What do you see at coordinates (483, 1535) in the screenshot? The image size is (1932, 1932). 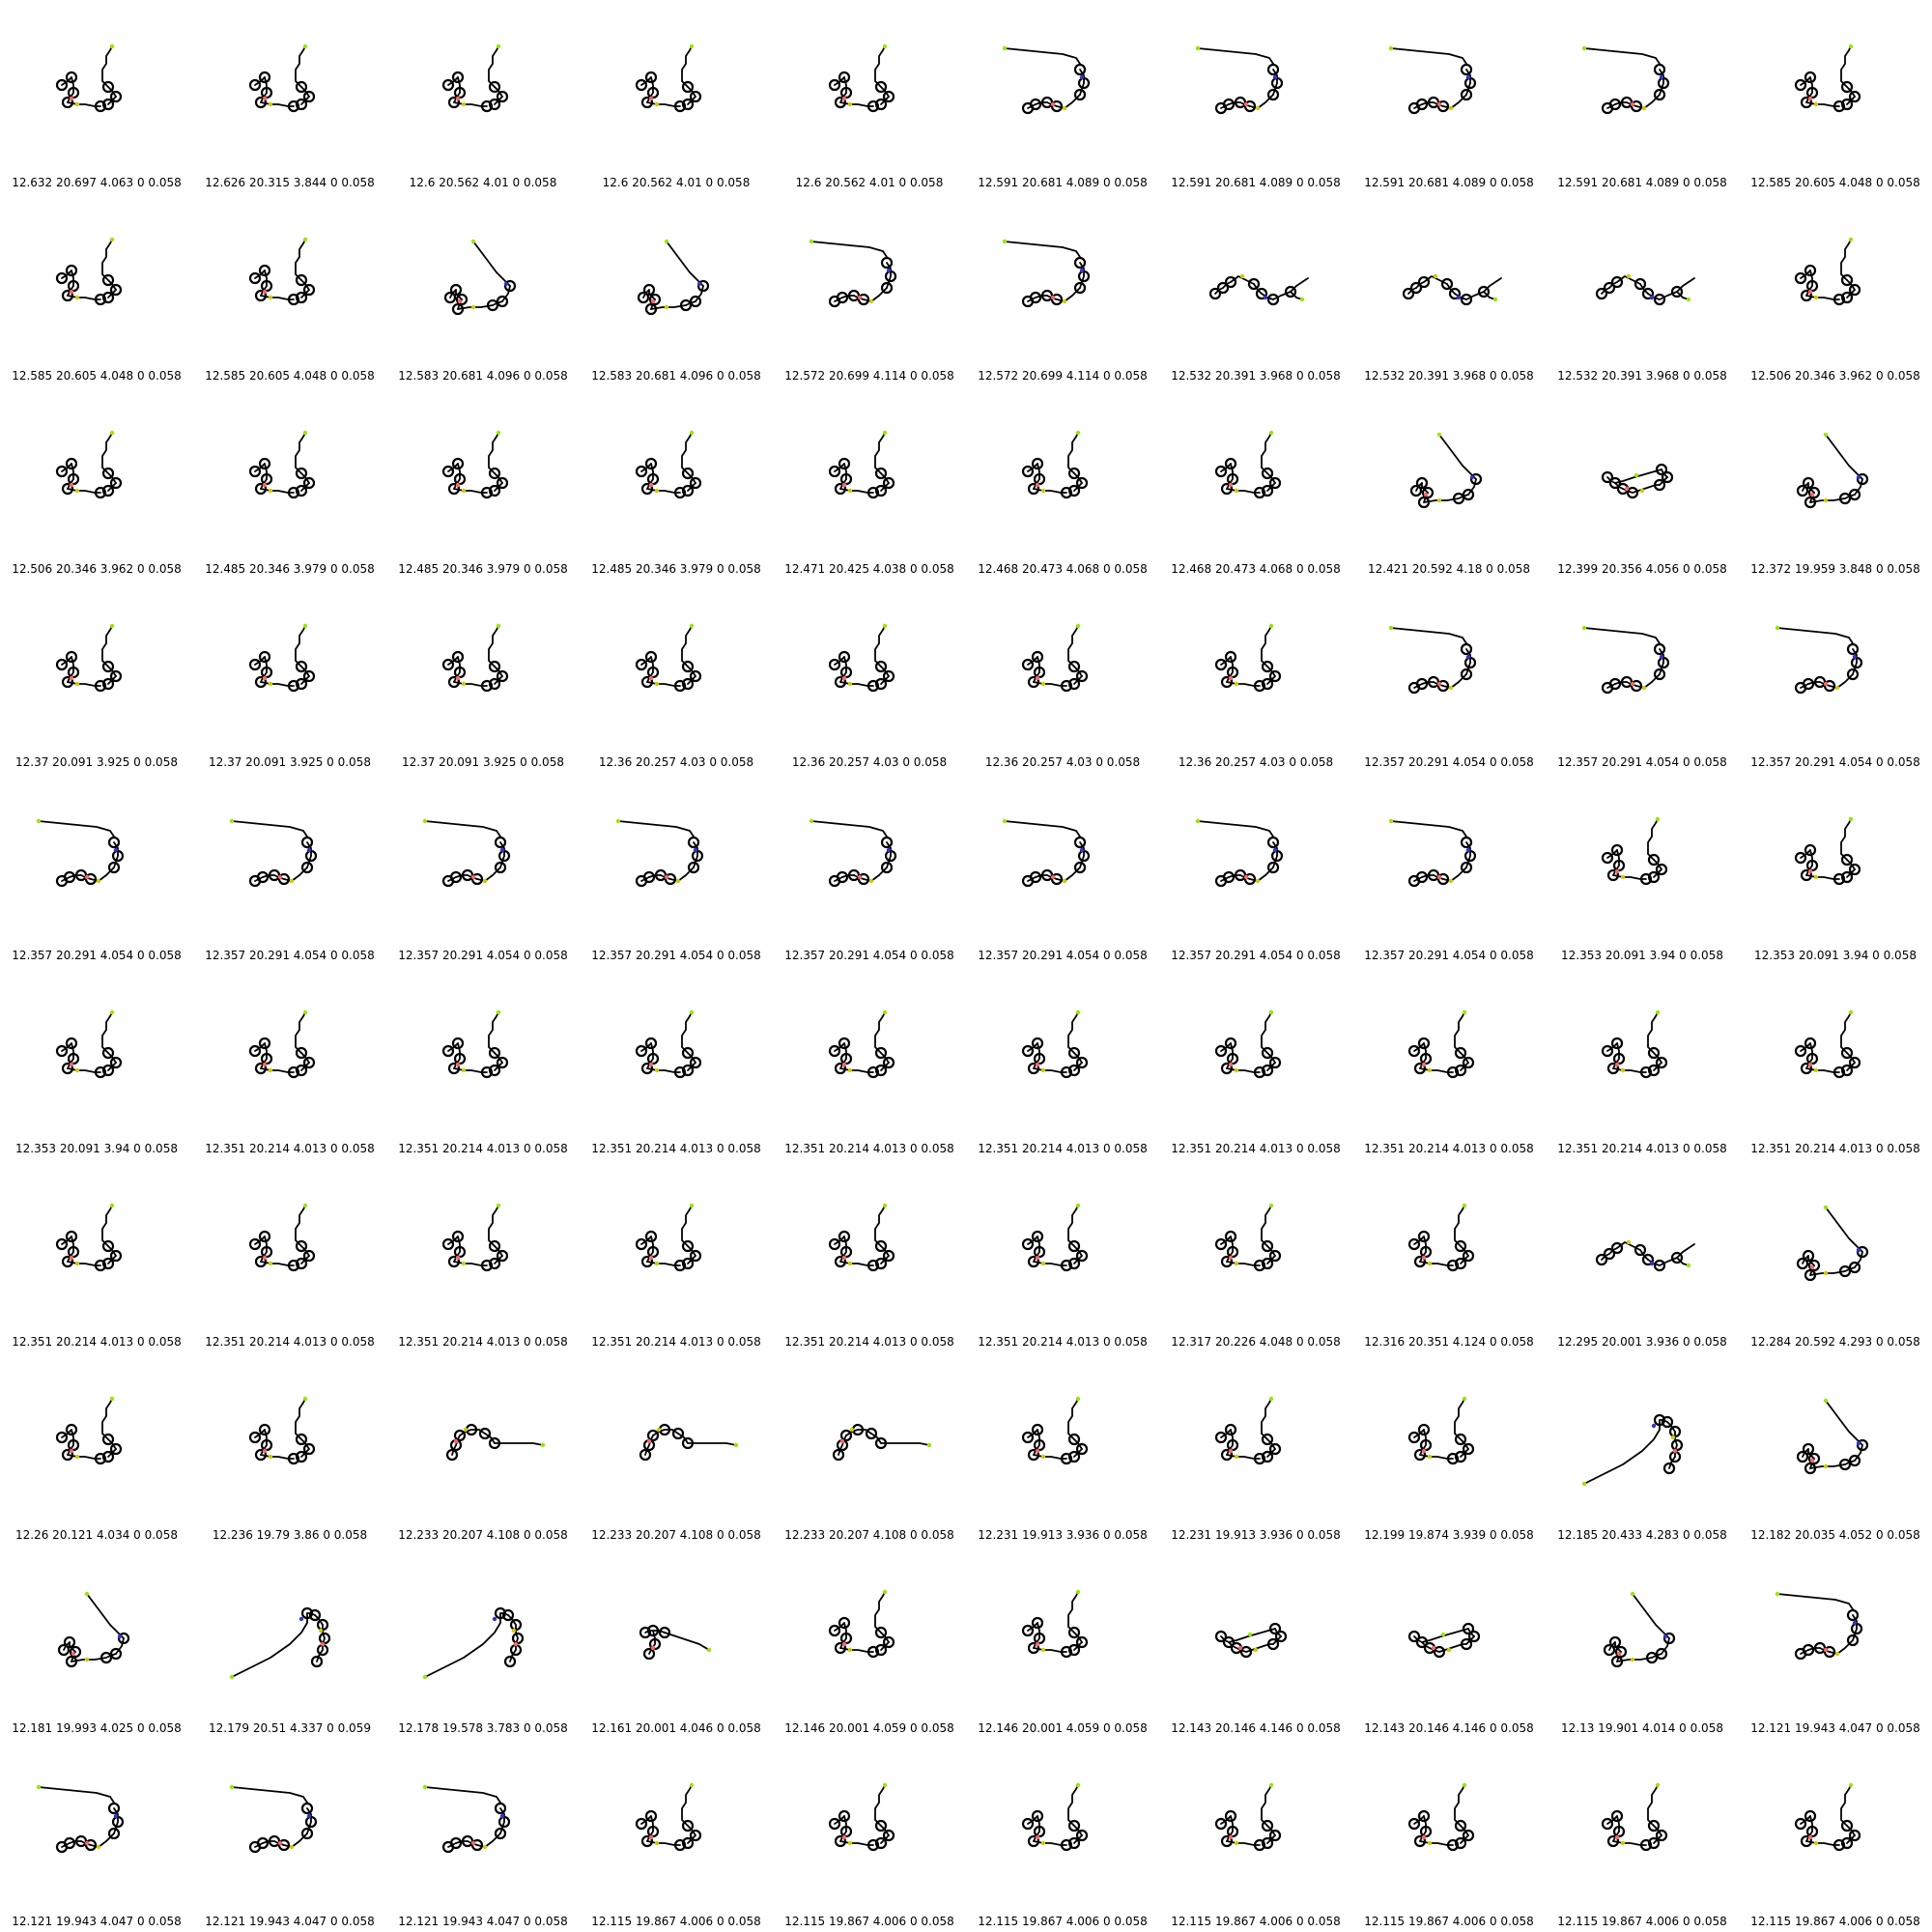 I see `molecule-caption: 12.233 20.207 4.108 0 0.058` at bounding box center [483, 1535].